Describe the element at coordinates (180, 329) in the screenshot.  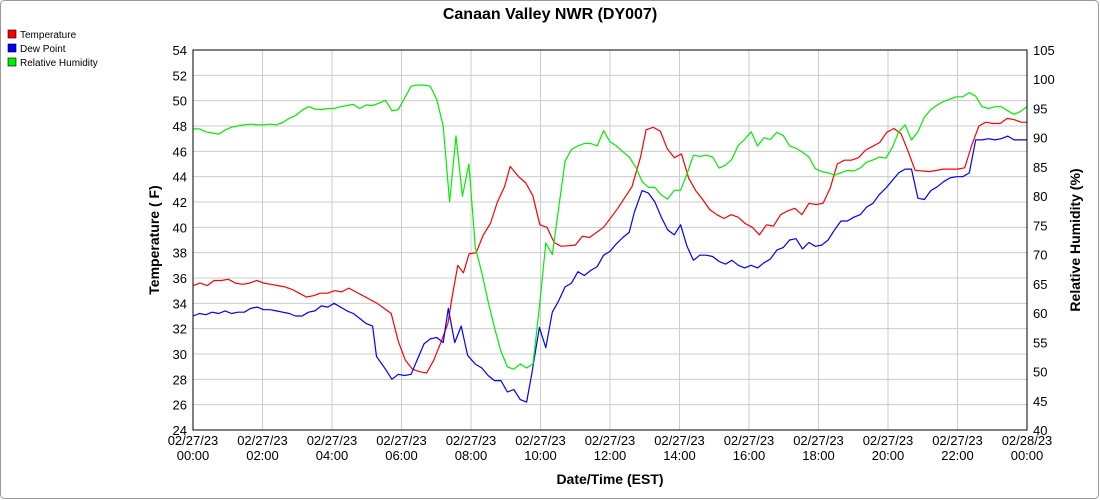
I see `y-left-tick-label: 32` at that location.